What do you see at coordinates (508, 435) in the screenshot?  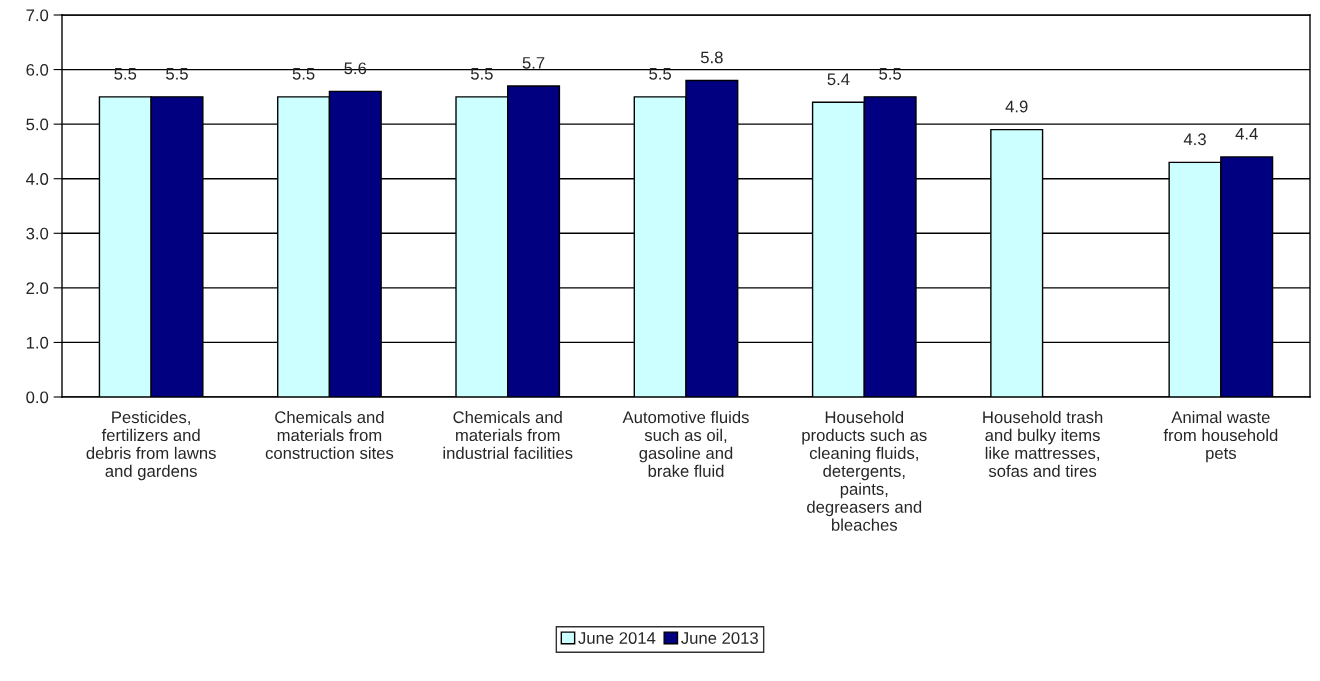 I see `x-tick-label: Chemicals and materials from industrial facilities` at bounding box center [508, 435].